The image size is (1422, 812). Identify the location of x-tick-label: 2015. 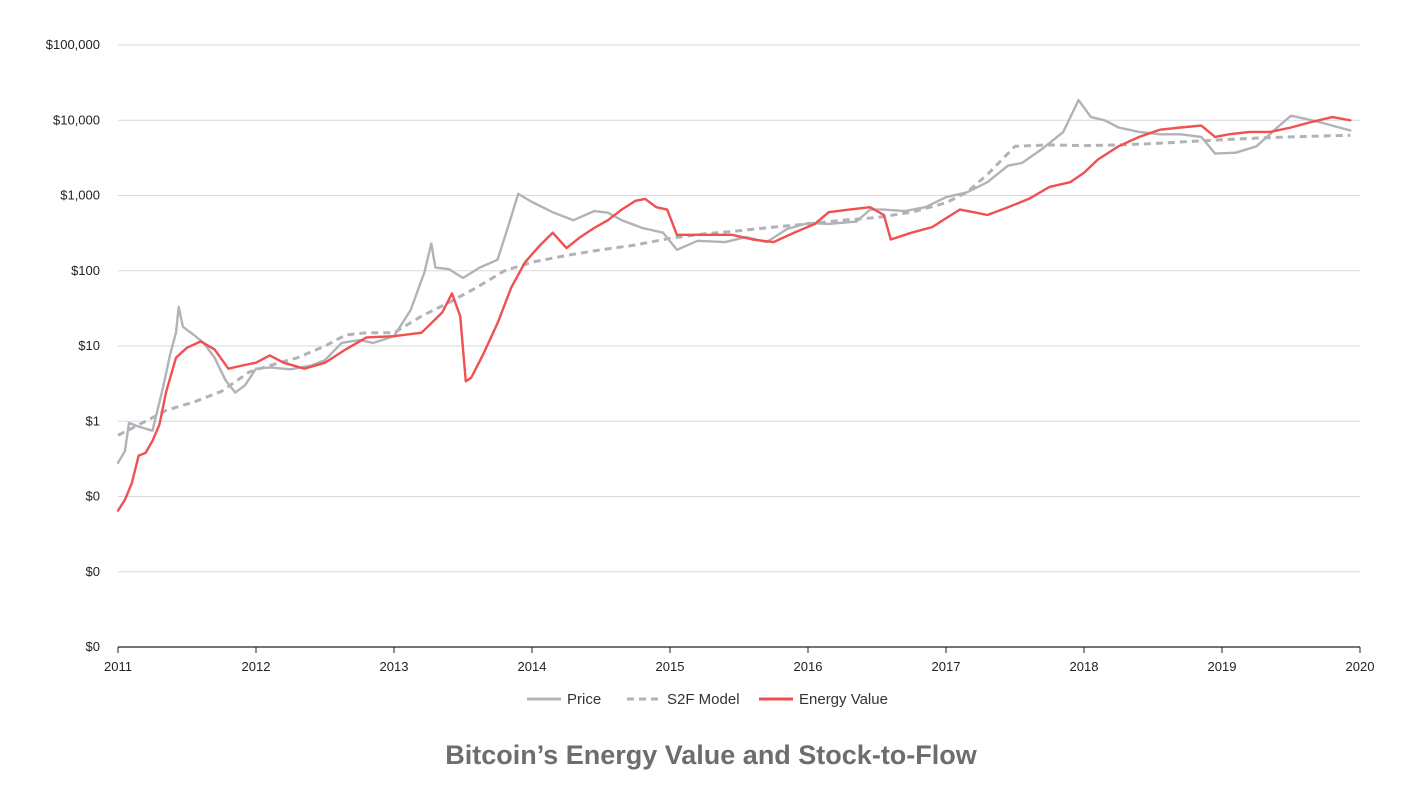
(670, 666).